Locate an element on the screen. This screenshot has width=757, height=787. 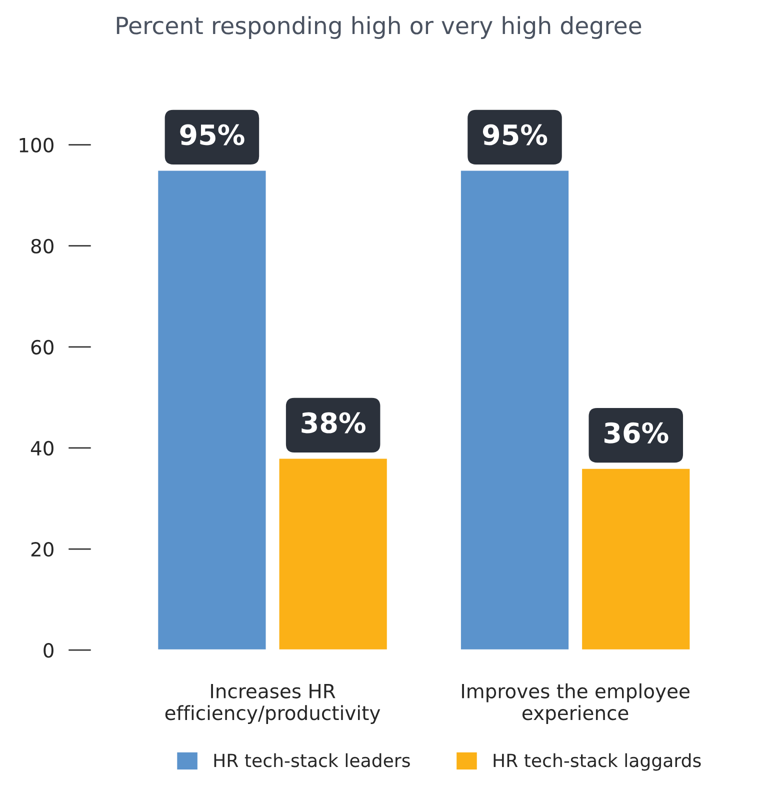
legend-label: HR tech-stack leaders is located at coordinates (312, 760).